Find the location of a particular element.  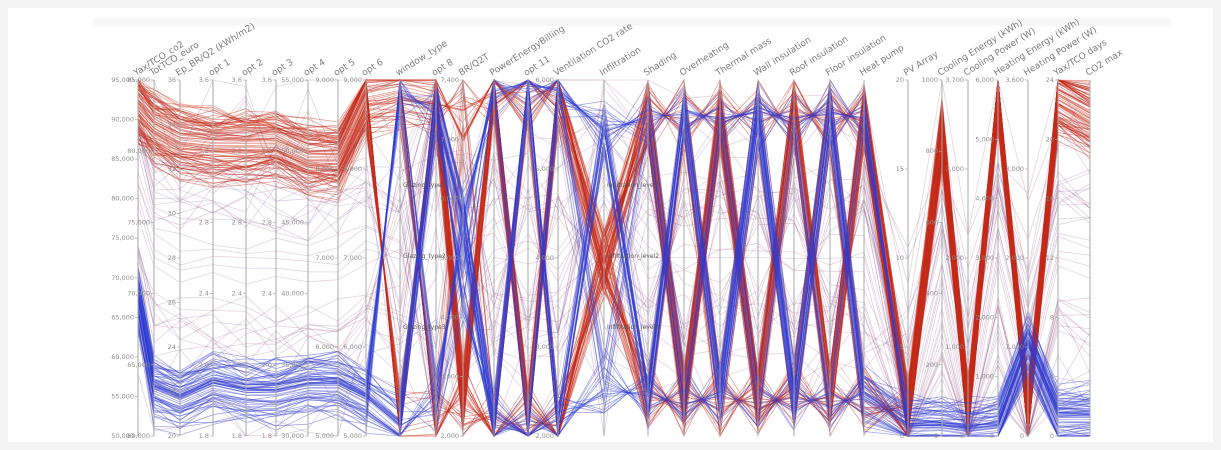

tick-label: 2.8 is located at coordinates (204, 222).